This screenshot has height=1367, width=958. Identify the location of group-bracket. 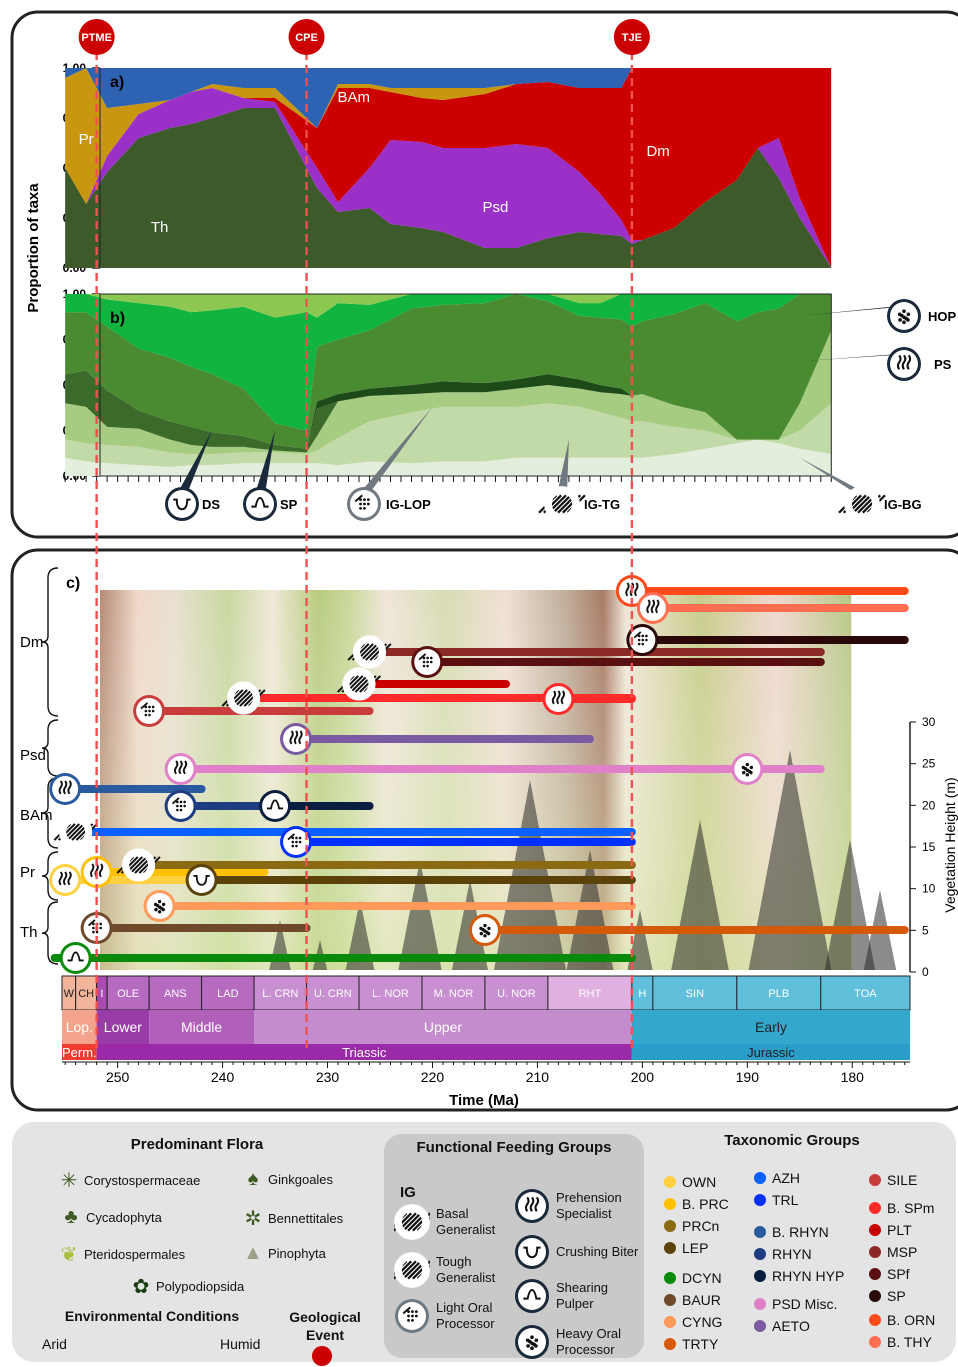
(50, 876).